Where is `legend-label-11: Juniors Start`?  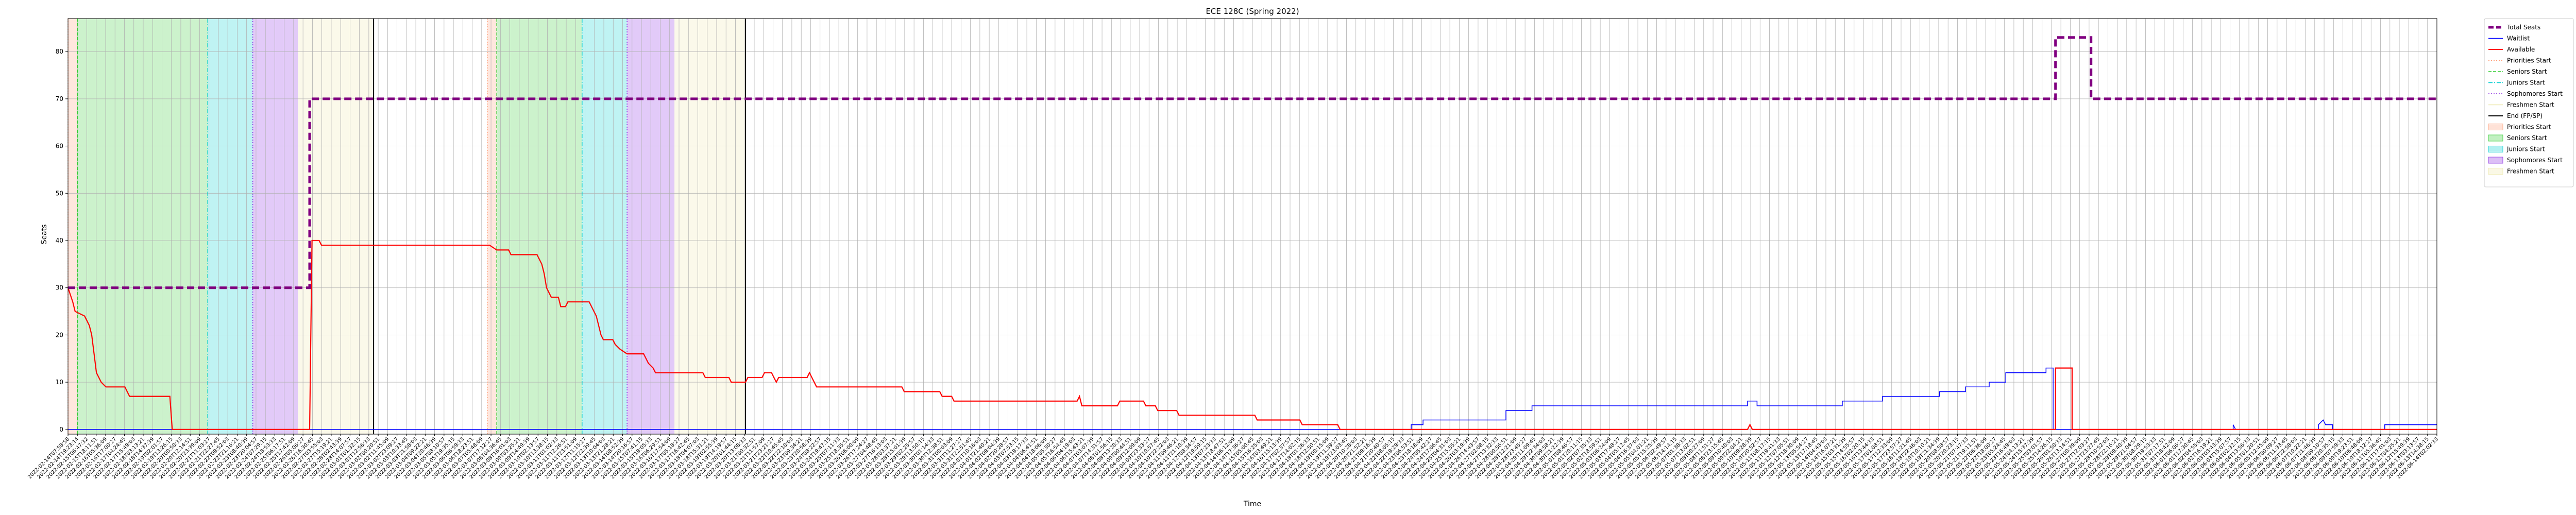 legend-label-11: Juniors Start is located at coordinates (2526, 150).